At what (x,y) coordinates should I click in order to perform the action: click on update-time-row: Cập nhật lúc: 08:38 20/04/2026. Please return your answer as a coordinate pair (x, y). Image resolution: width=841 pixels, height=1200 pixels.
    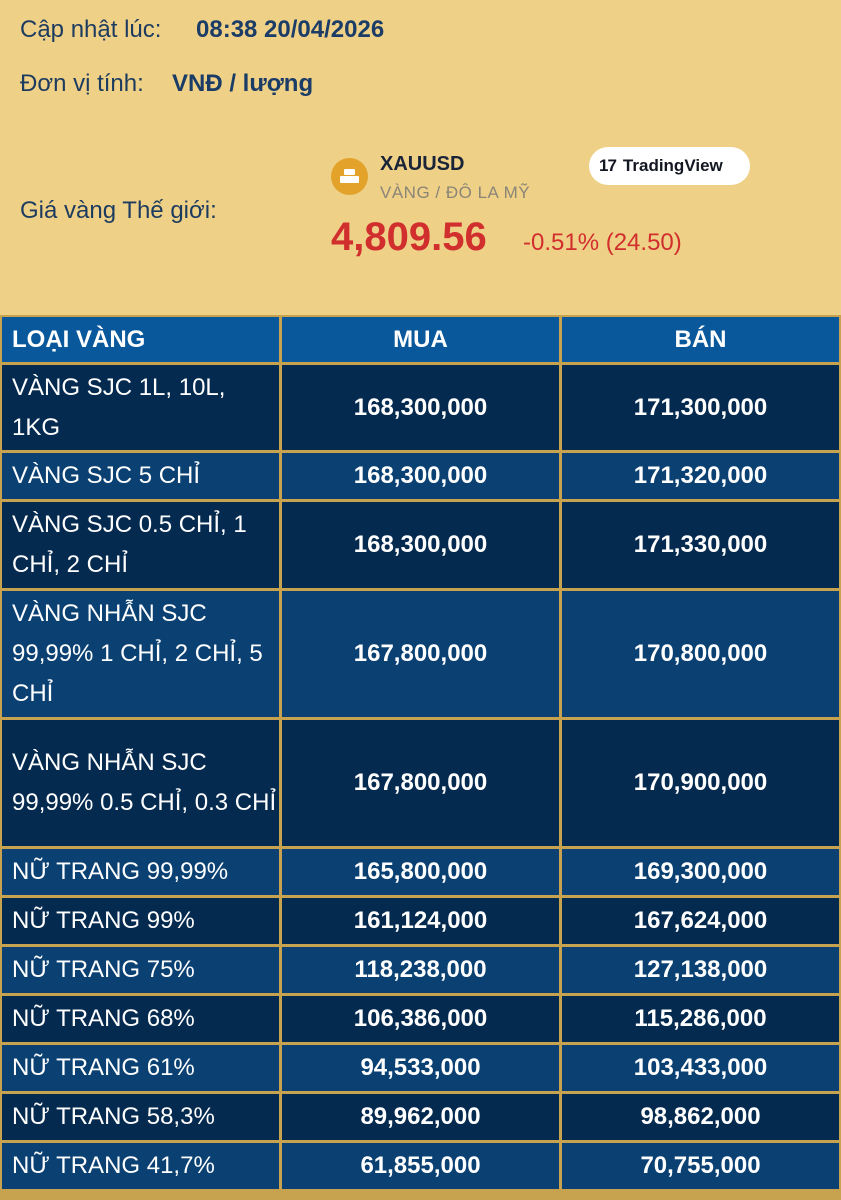
    Looking at the image, I should click on (202, 30).